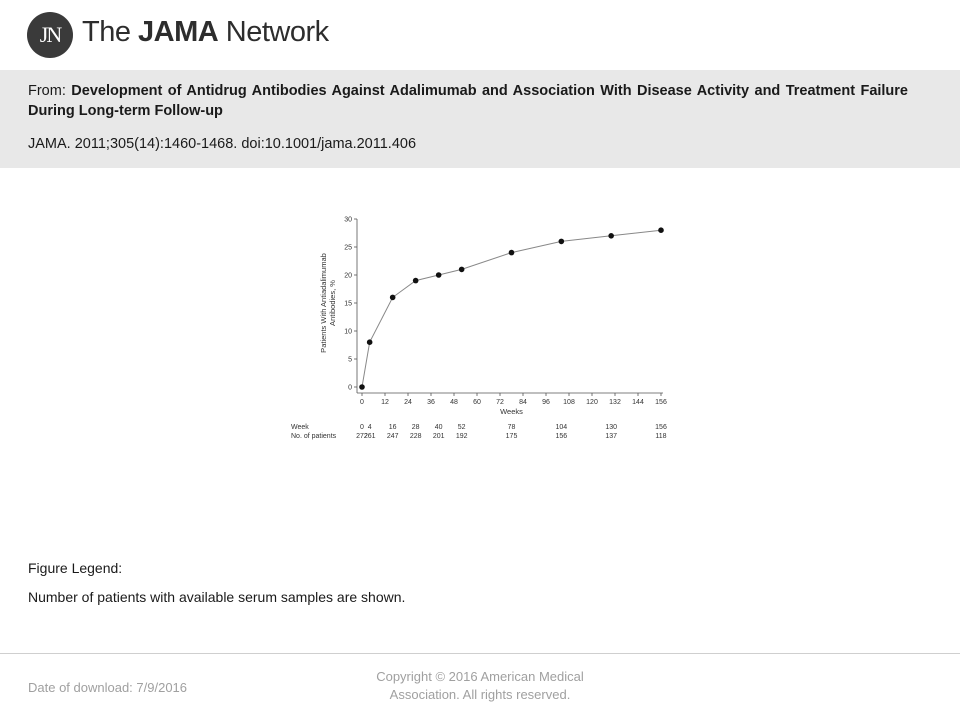 The height and width of the screenshot is (720, 960). What do you see at coordinates (300, 427) in the screenshot?
I see `table-row-label-week: Week` at bounding box center [300, 427].